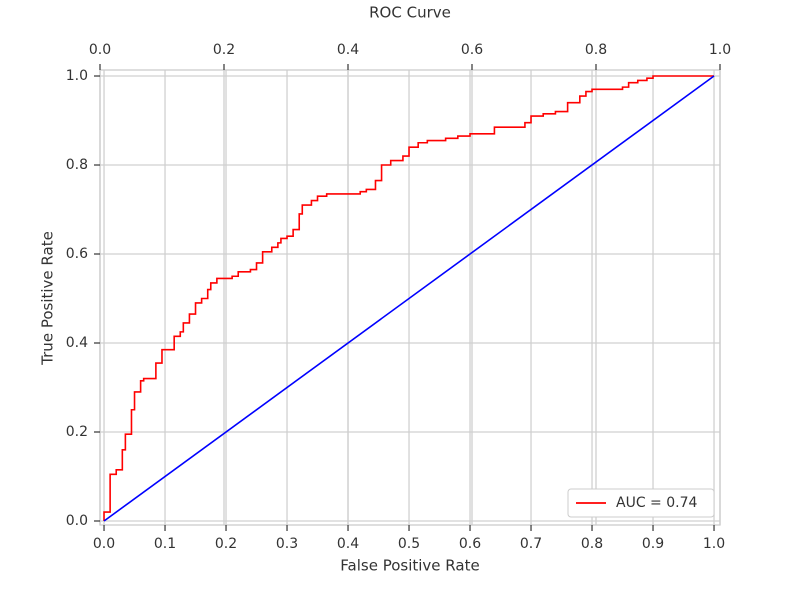 The height and width of the screenshot is (600, 800). What do you see at coordinates (409, 566) in the screenshot?
I see `x-axis-label: False Positive Rate` at bounding box center [409, 566].